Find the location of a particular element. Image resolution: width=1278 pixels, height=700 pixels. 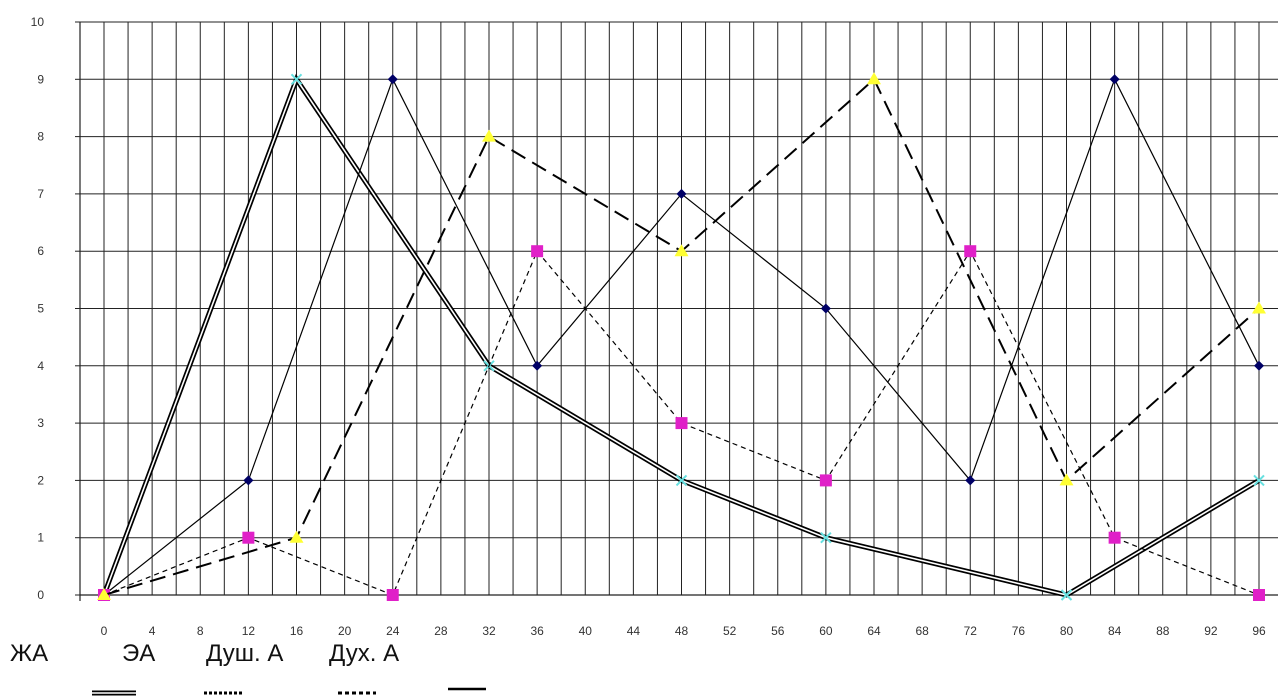

x-tick-label: 32 is located at coordinates (489, 631).